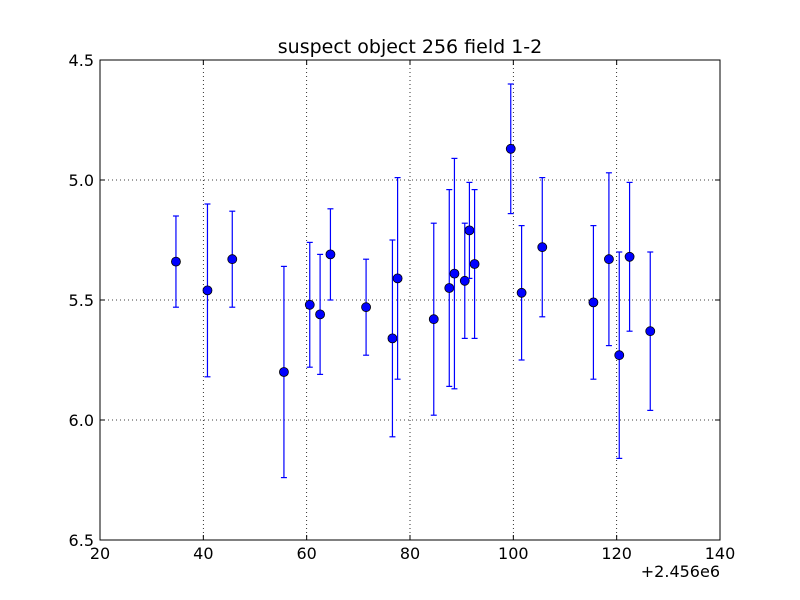 The image size is (800, 600). Describe the element at coordinates (203, 553) in the screenshot. I see `x-tick-label: 40` at that location.